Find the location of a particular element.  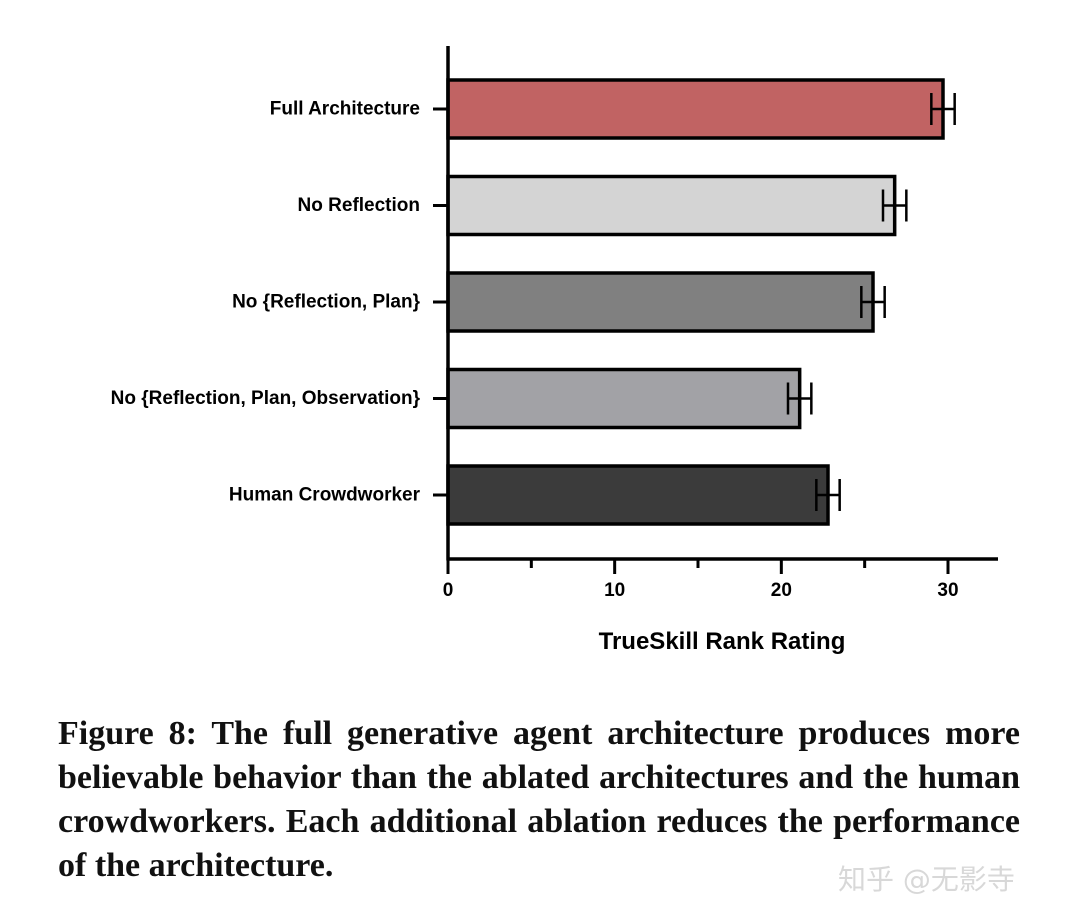

x-tick-label-0: 0 is located at coordinates (448, 590).